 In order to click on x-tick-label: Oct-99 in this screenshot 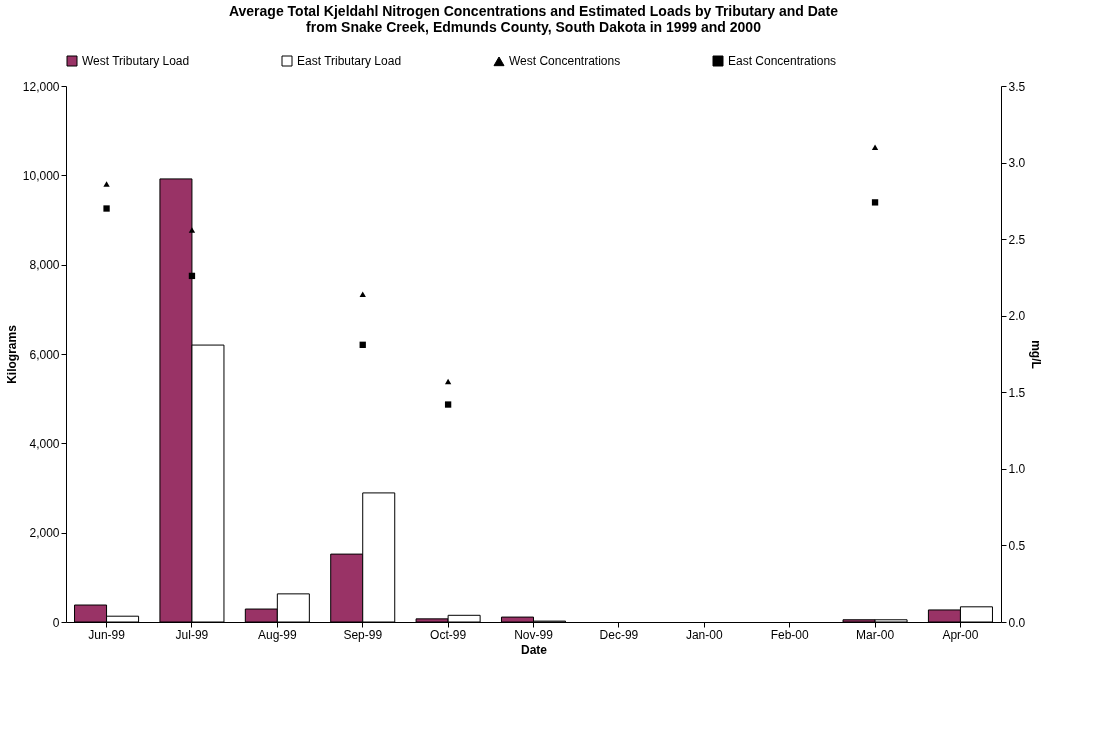, I will do `click(448, 634)`.